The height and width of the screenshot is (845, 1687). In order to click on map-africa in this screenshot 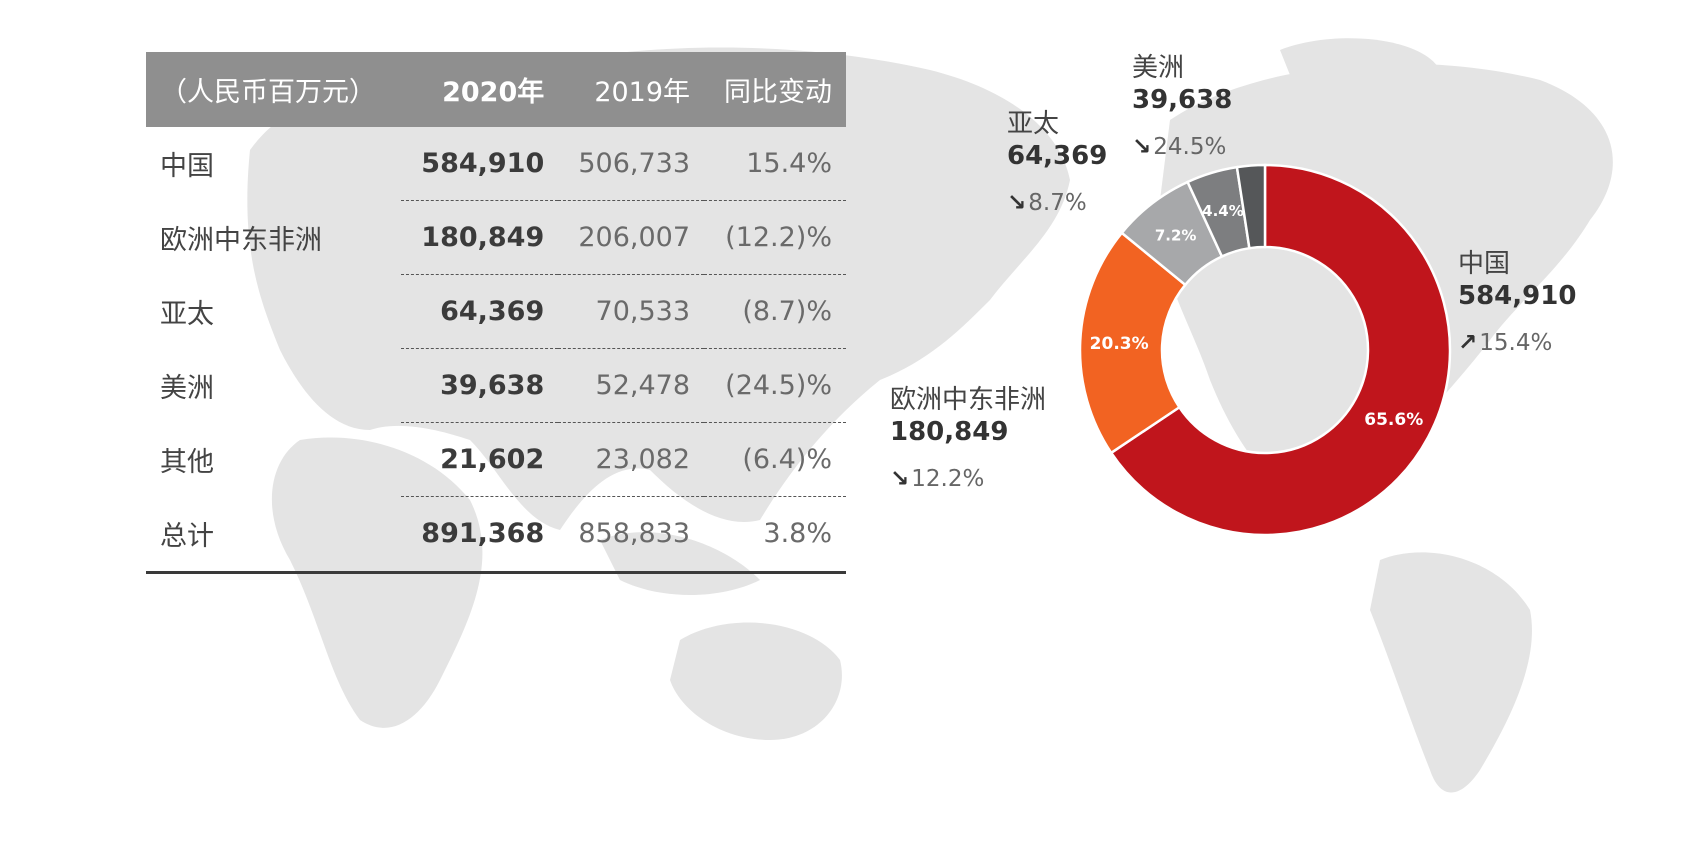, I will do `click(377, 582)`.